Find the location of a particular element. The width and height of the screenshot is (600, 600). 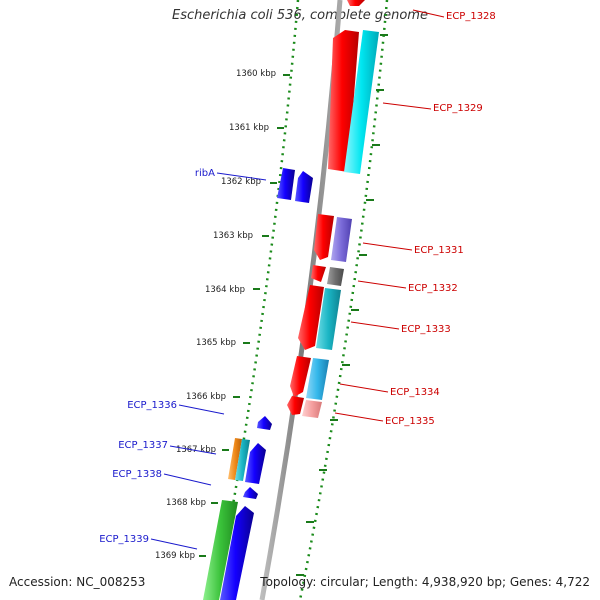

reverse-strand-cog-bars is located at coordinates (340, 224).